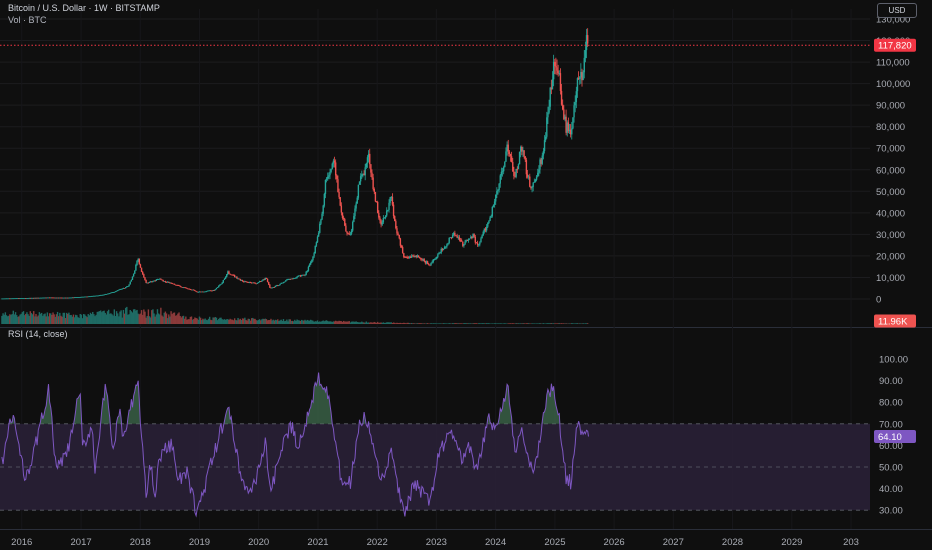 This screenshot has width=932, height=550. Describe the element at coordinates (27, 20) in the screenshot. I see `volume-legend: Vol · BTC` at that location.